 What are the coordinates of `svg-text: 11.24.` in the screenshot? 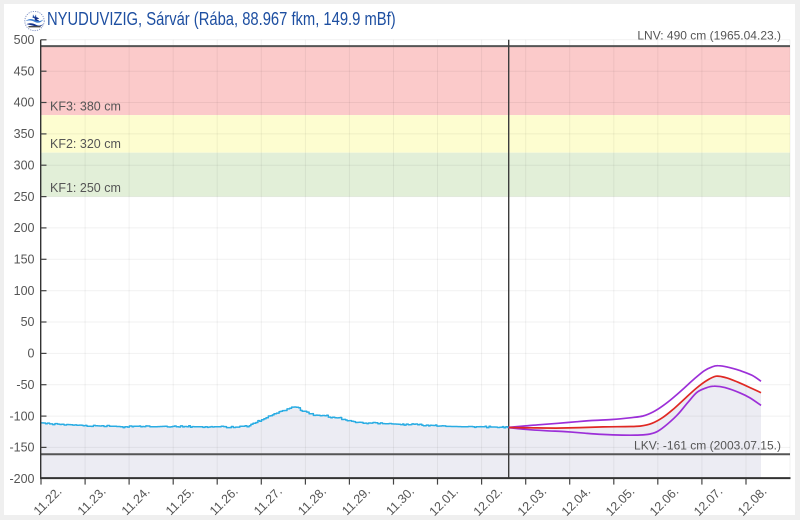 It's located at (136, 501).